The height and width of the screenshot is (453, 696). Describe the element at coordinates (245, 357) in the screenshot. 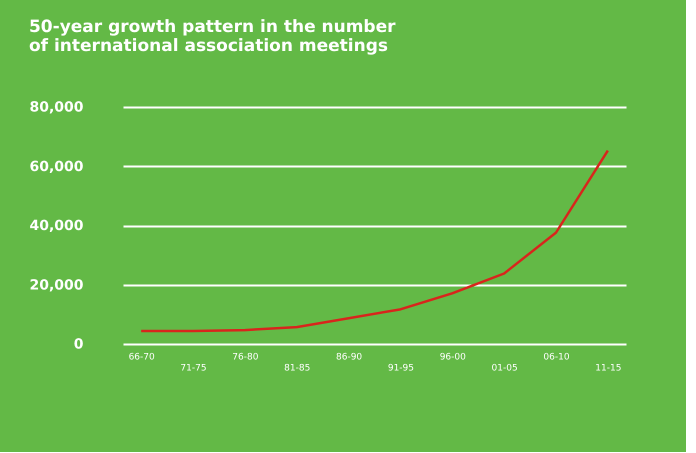

I see `x-tick-label: 76-80` at that location.